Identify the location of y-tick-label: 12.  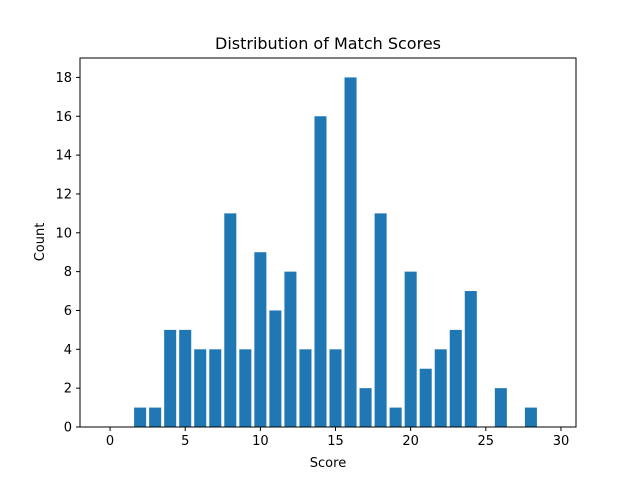
(63, 194).